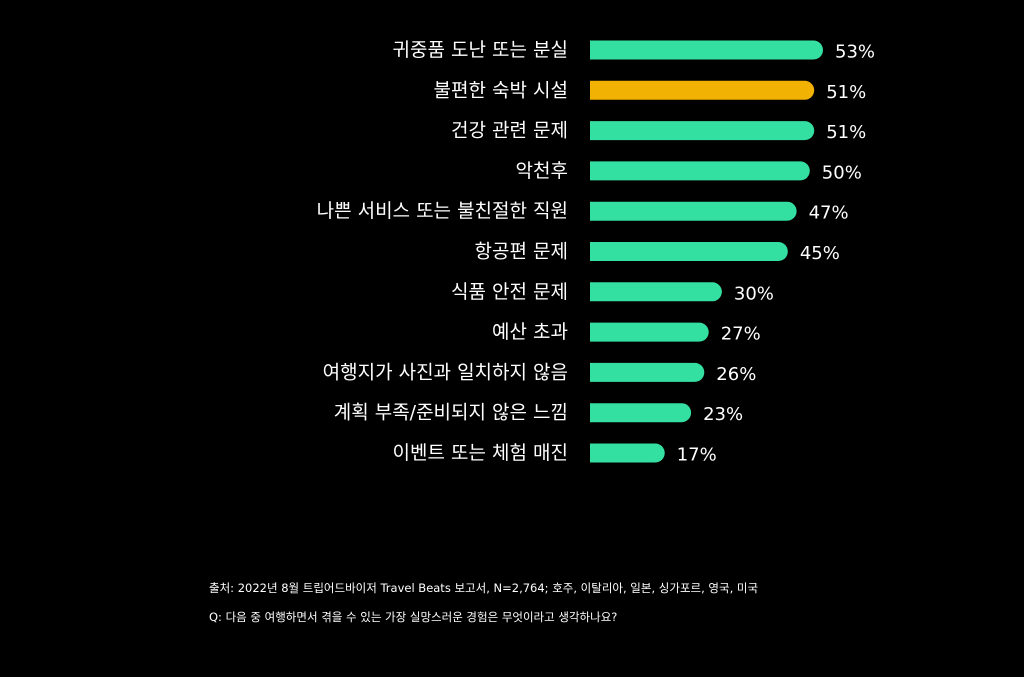  I want to click on category-label: 귀중품 도난 또는 분실, so click(480, 50).